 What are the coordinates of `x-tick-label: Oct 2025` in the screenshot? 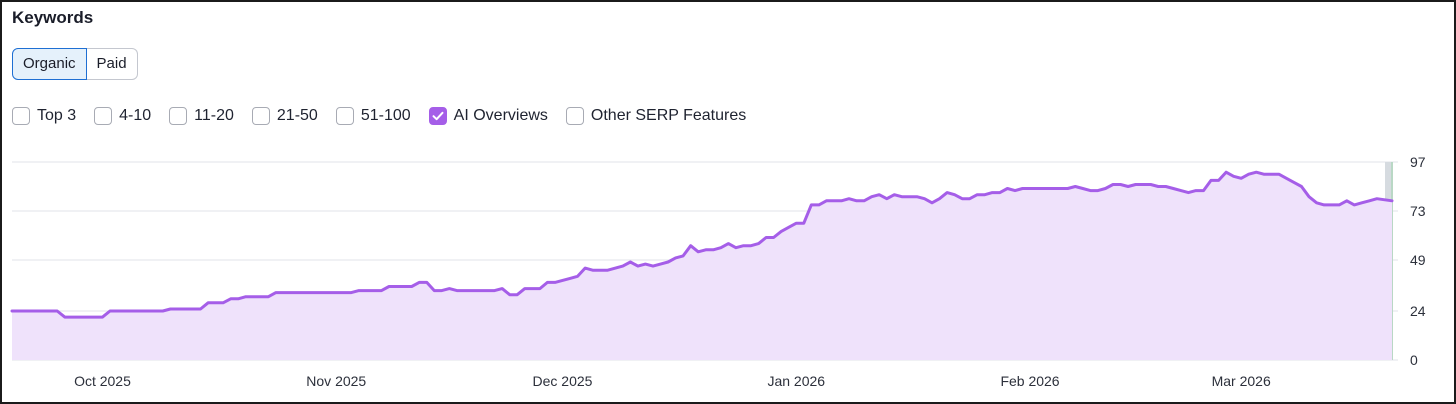 It's located at (102, 381).